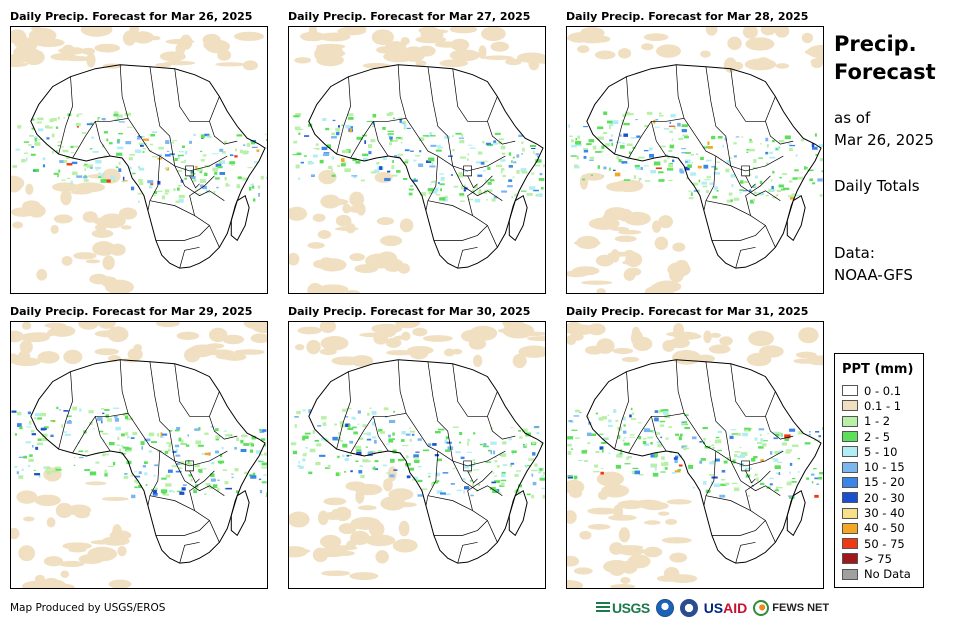 The width and height of the screenshot is (970, 624). Describe the element at coordinates (850, 574) in the screenshot. I see `legend-swatch` at that location.